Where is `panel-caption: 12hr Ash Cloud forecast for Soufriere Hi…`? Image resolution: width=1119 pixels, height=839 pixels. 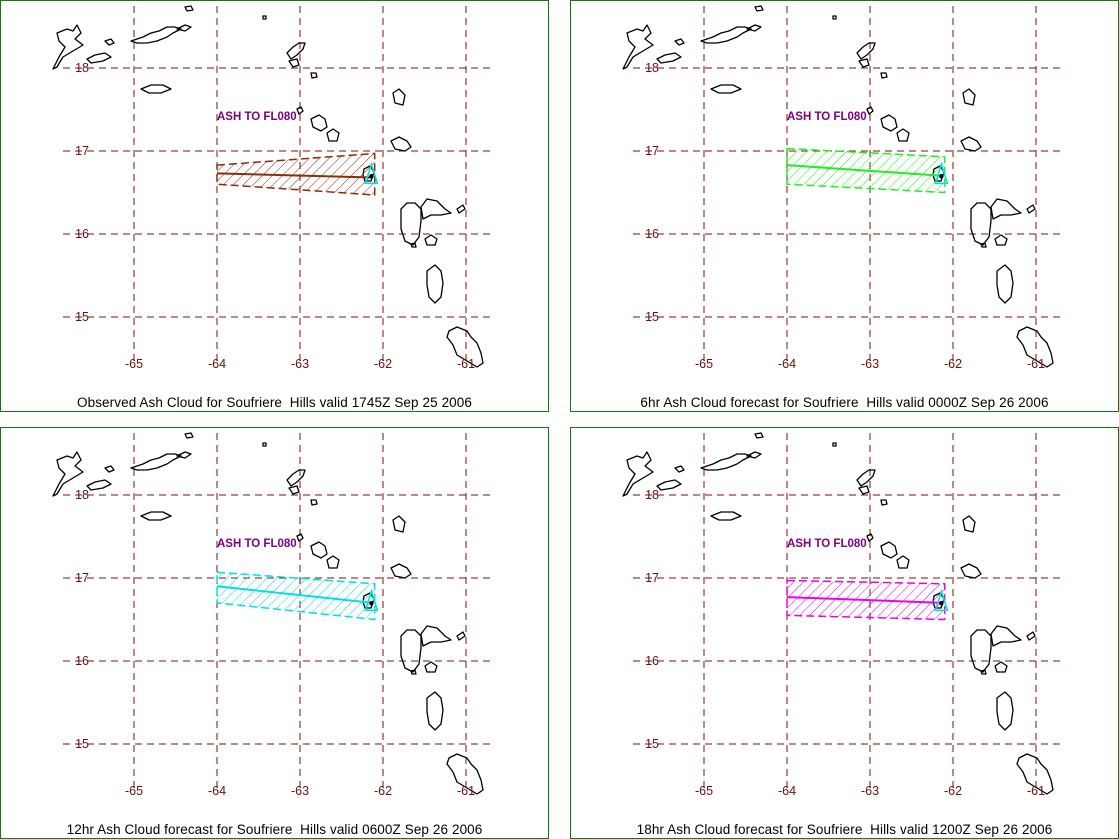
panel-caption: 12hr Ash Cloud forecast for Soufriere Hi… is located at coordinates (274, 829).